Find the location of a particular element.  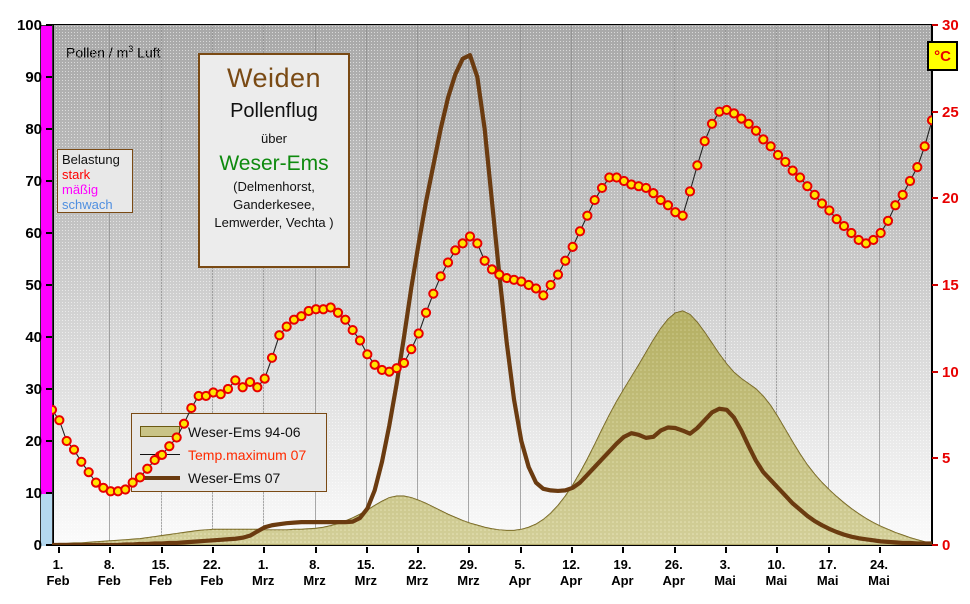

y-axis-left is located at coordinates (53, 285).